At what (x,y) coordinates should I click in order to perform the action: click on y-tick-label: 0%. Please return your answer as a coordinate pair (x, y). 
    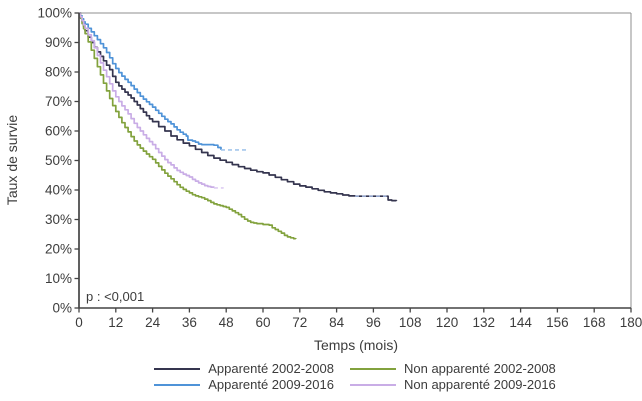
    Looking at the image, I should click on (62, 308).